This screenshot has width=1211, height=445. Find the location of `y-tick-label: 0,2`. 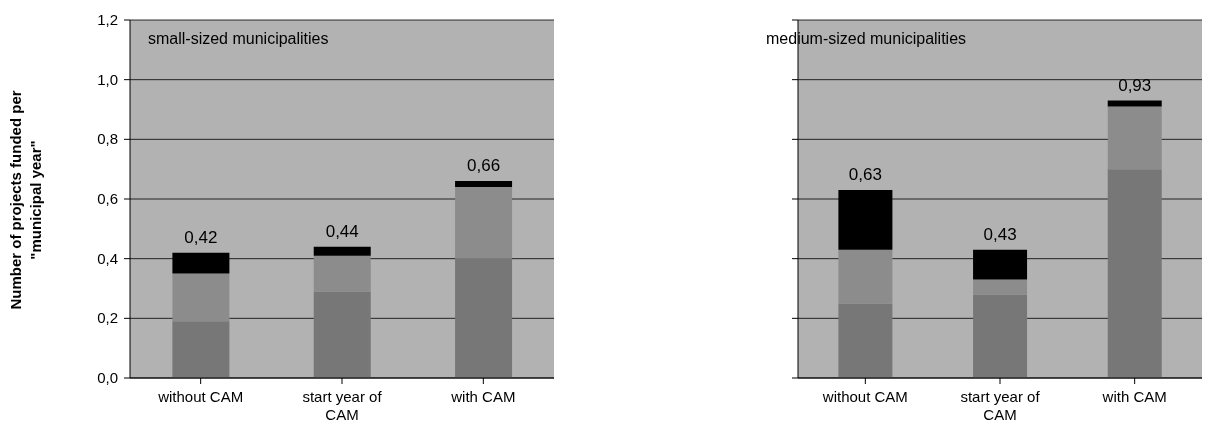

y-tick-label: 0,2 is located at coordinates (107, 318).